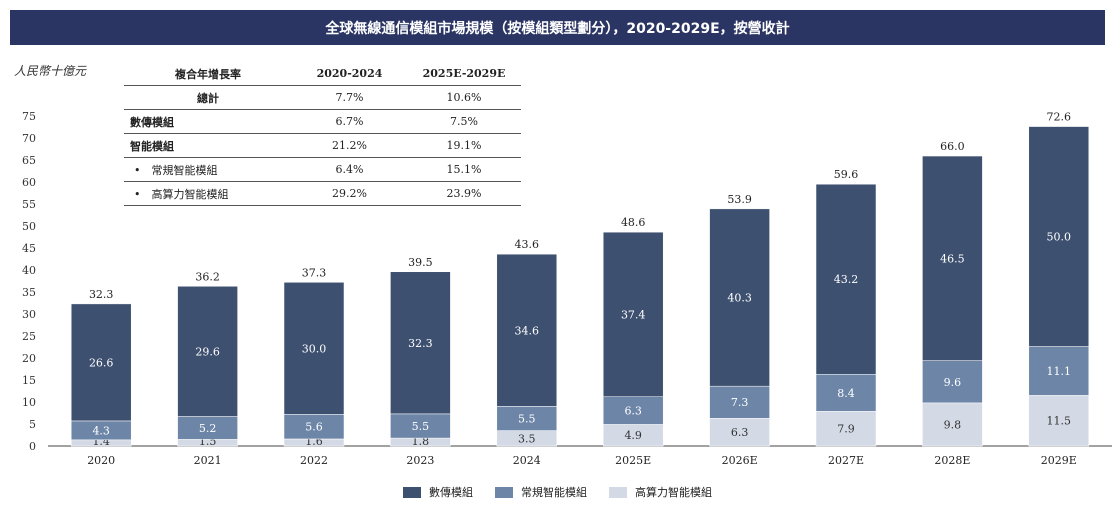 This screenshot has height=509, width=1115. I want to click on x-tick-label: 2025E, so click(633, 460).